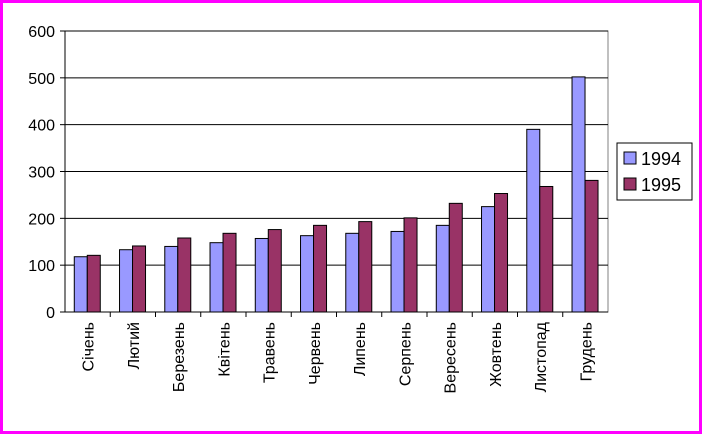 The height and width of the screenshot is (434, 702). I want to click on x-tick-label: Лютий, so click(134, 345).